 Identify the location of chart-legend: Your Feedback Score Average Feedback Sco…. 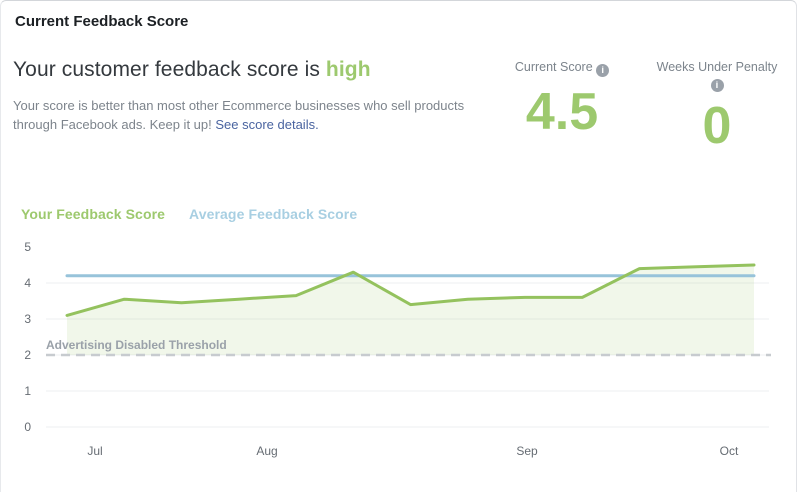
(201, 214).